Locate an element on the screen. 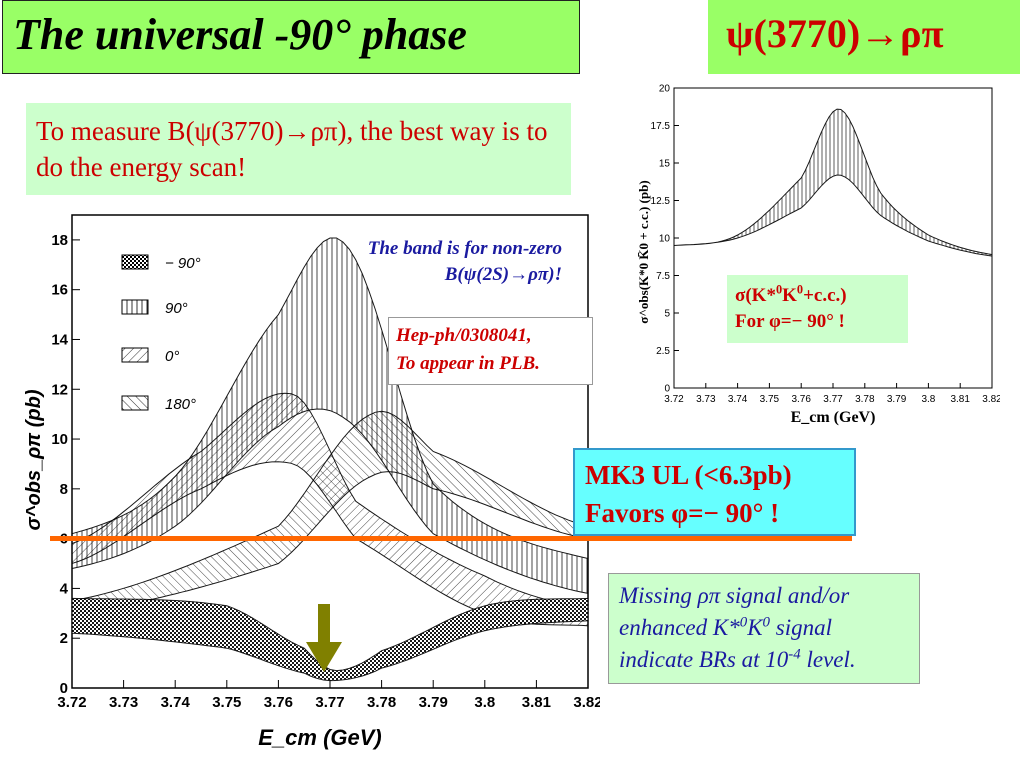  mk3-line2: Favors φ=− 90° ! is located at coordinates (682, 513).